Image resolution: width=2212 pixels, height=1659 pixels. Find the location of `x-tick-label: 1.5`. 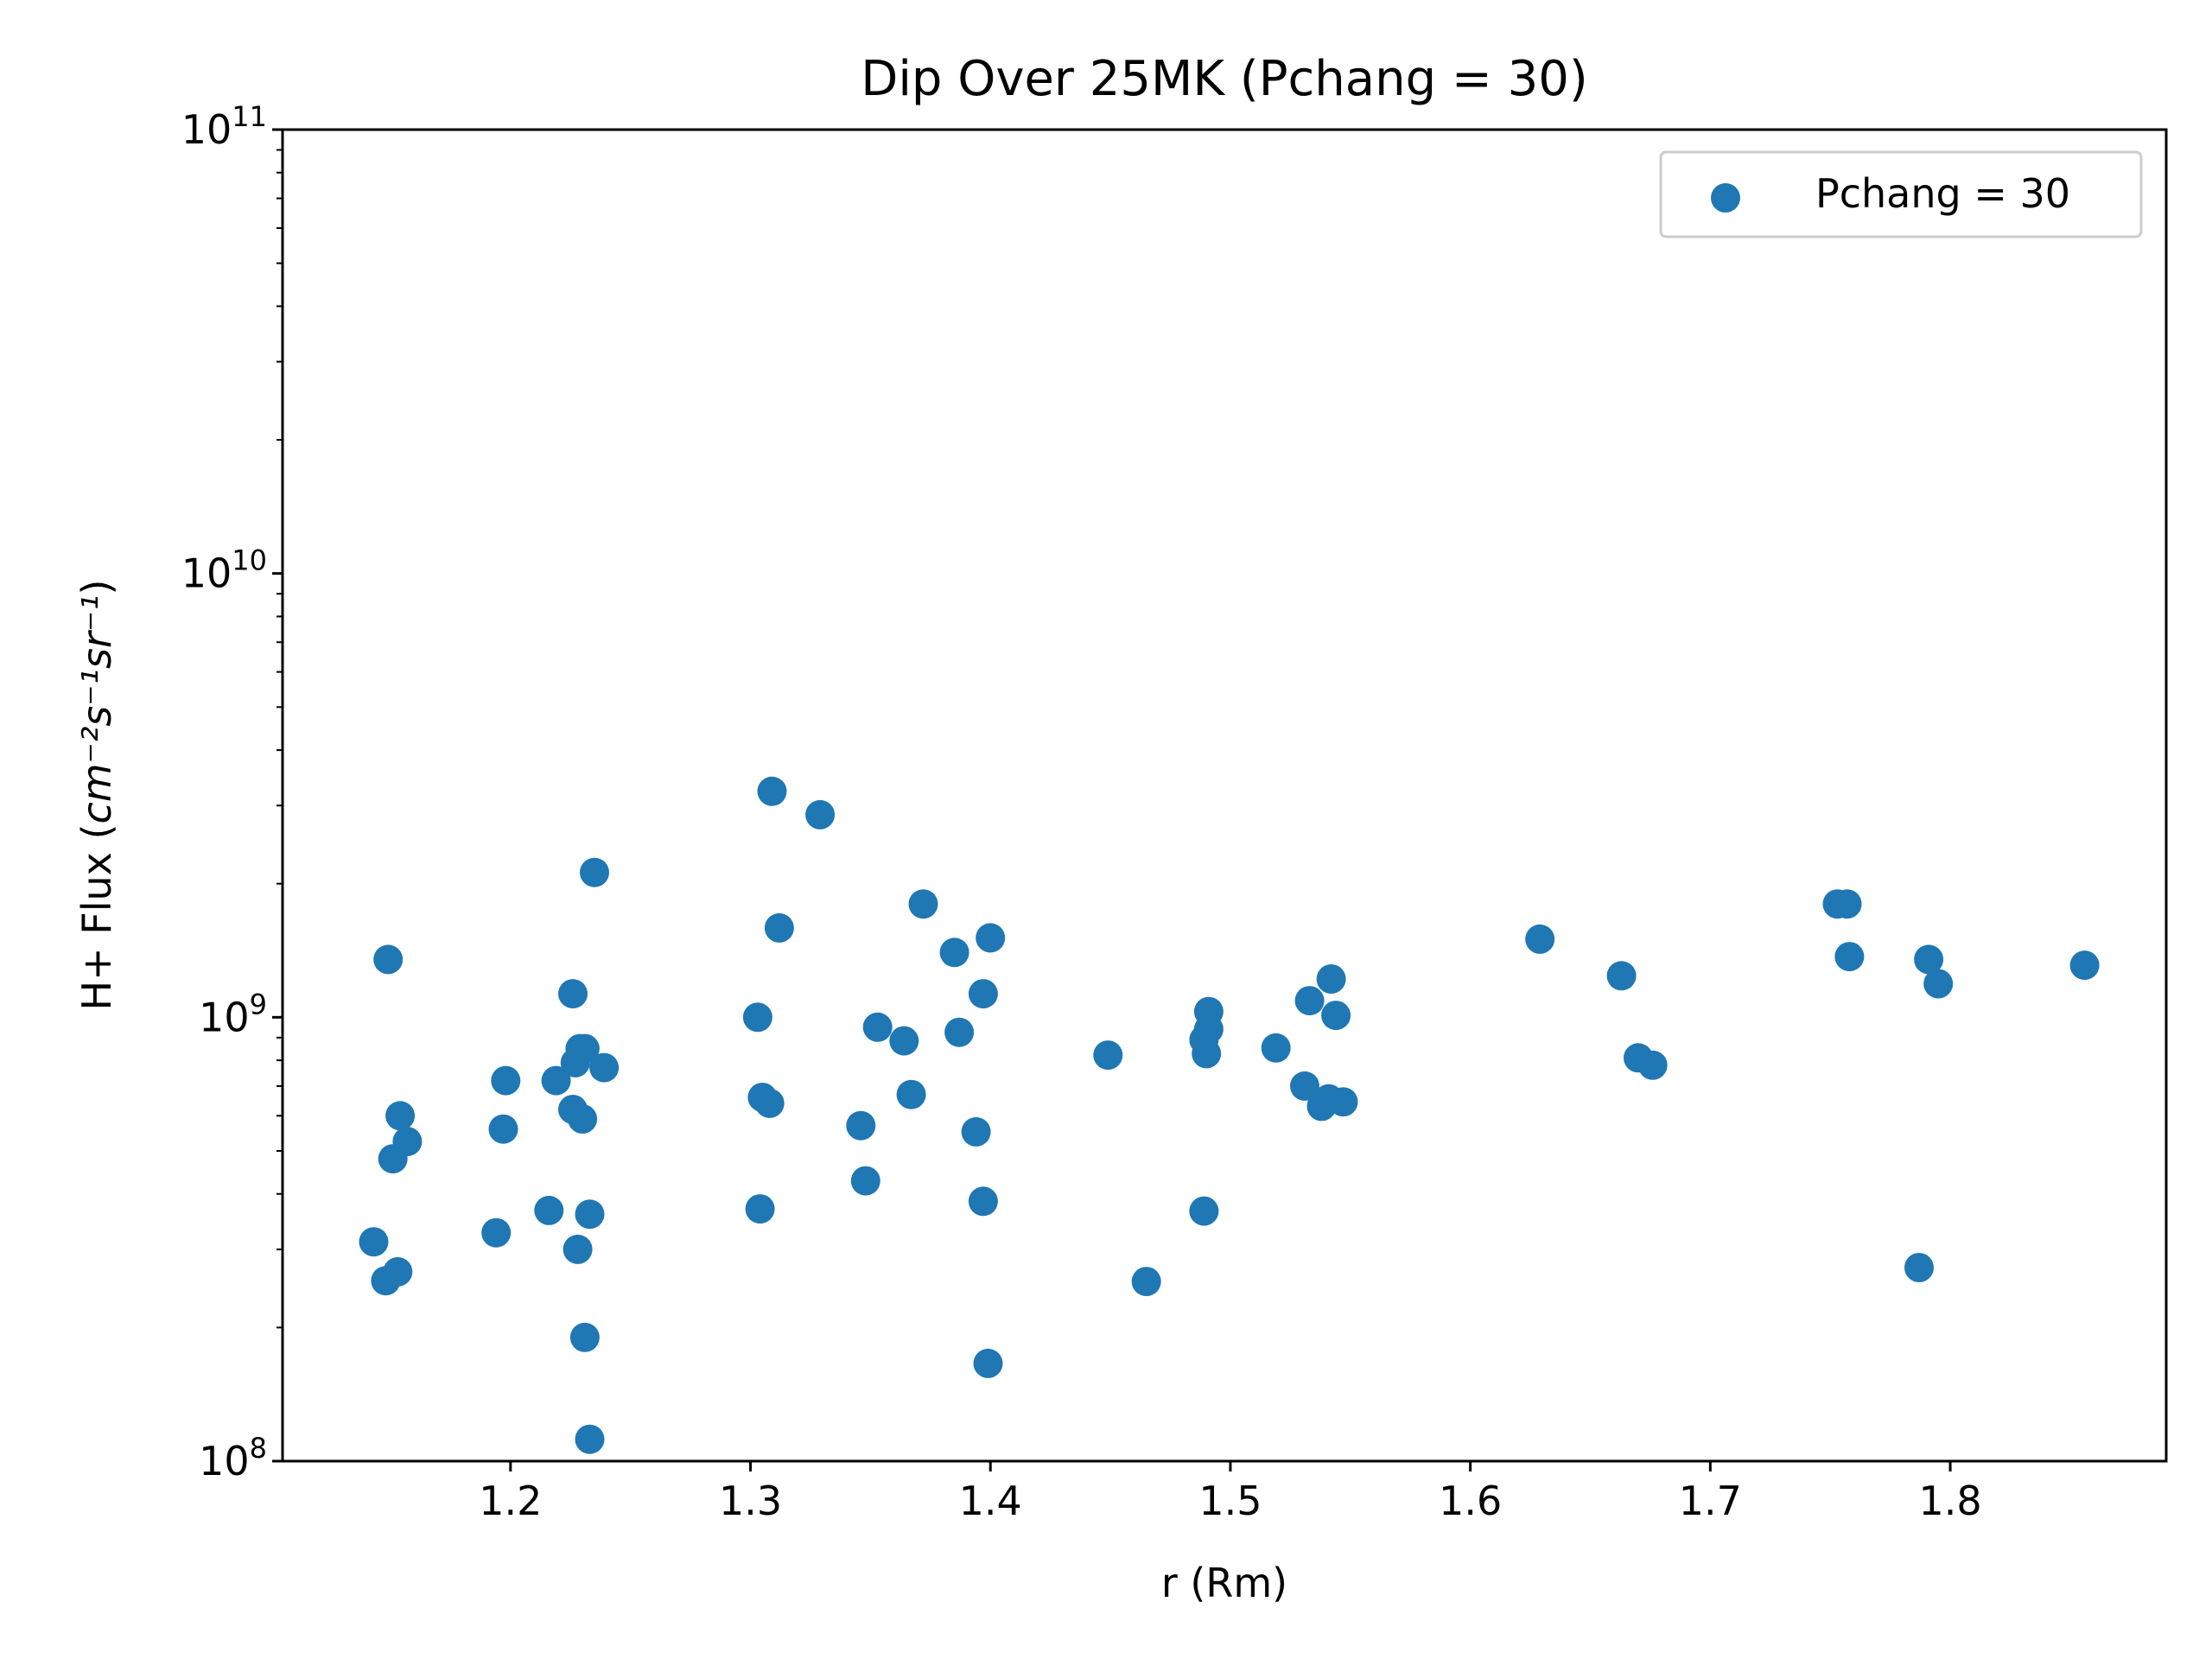

x-tick-label: 1.5 is located at coordinates (1230, 1501).